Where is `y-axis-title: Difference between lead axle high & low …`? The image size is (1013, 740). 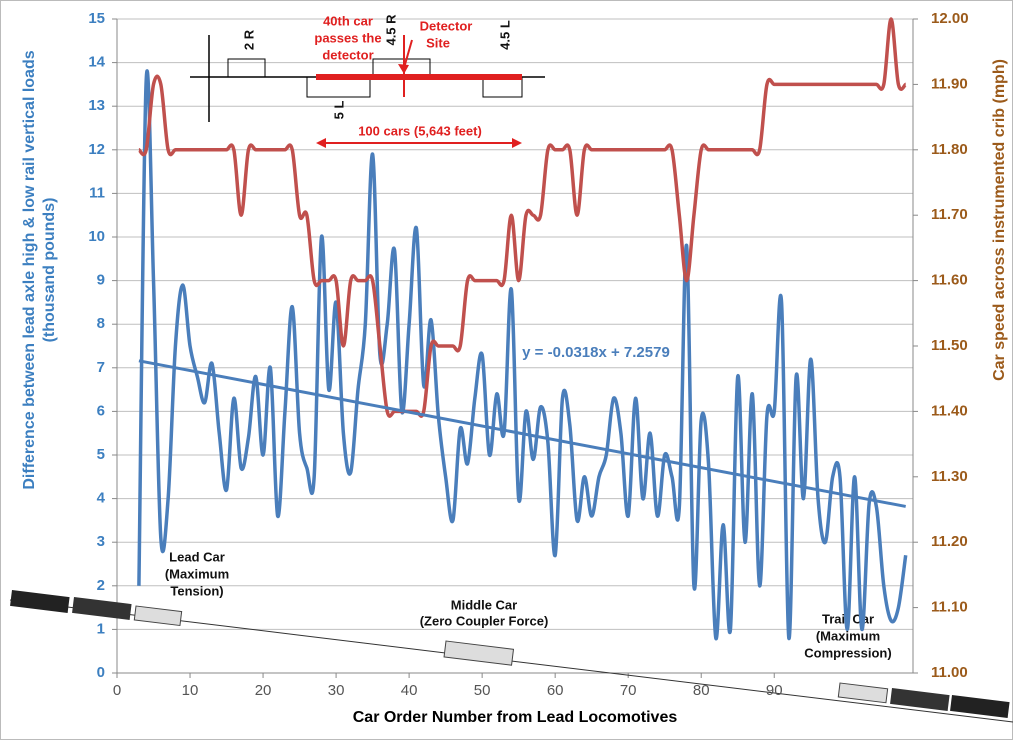
y-axis-title: Difference between lead axle high & low … is located at coordinates (29, 269).